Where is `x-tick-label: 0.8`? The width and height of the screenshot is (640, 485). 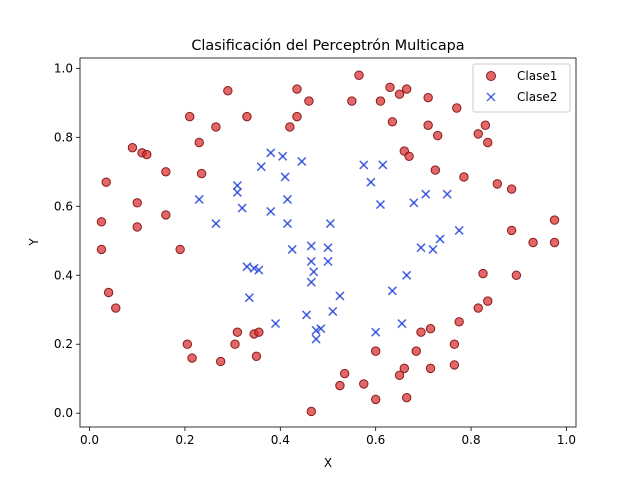
x-tick-label: 0.8 is located at coordinates (471, 440).